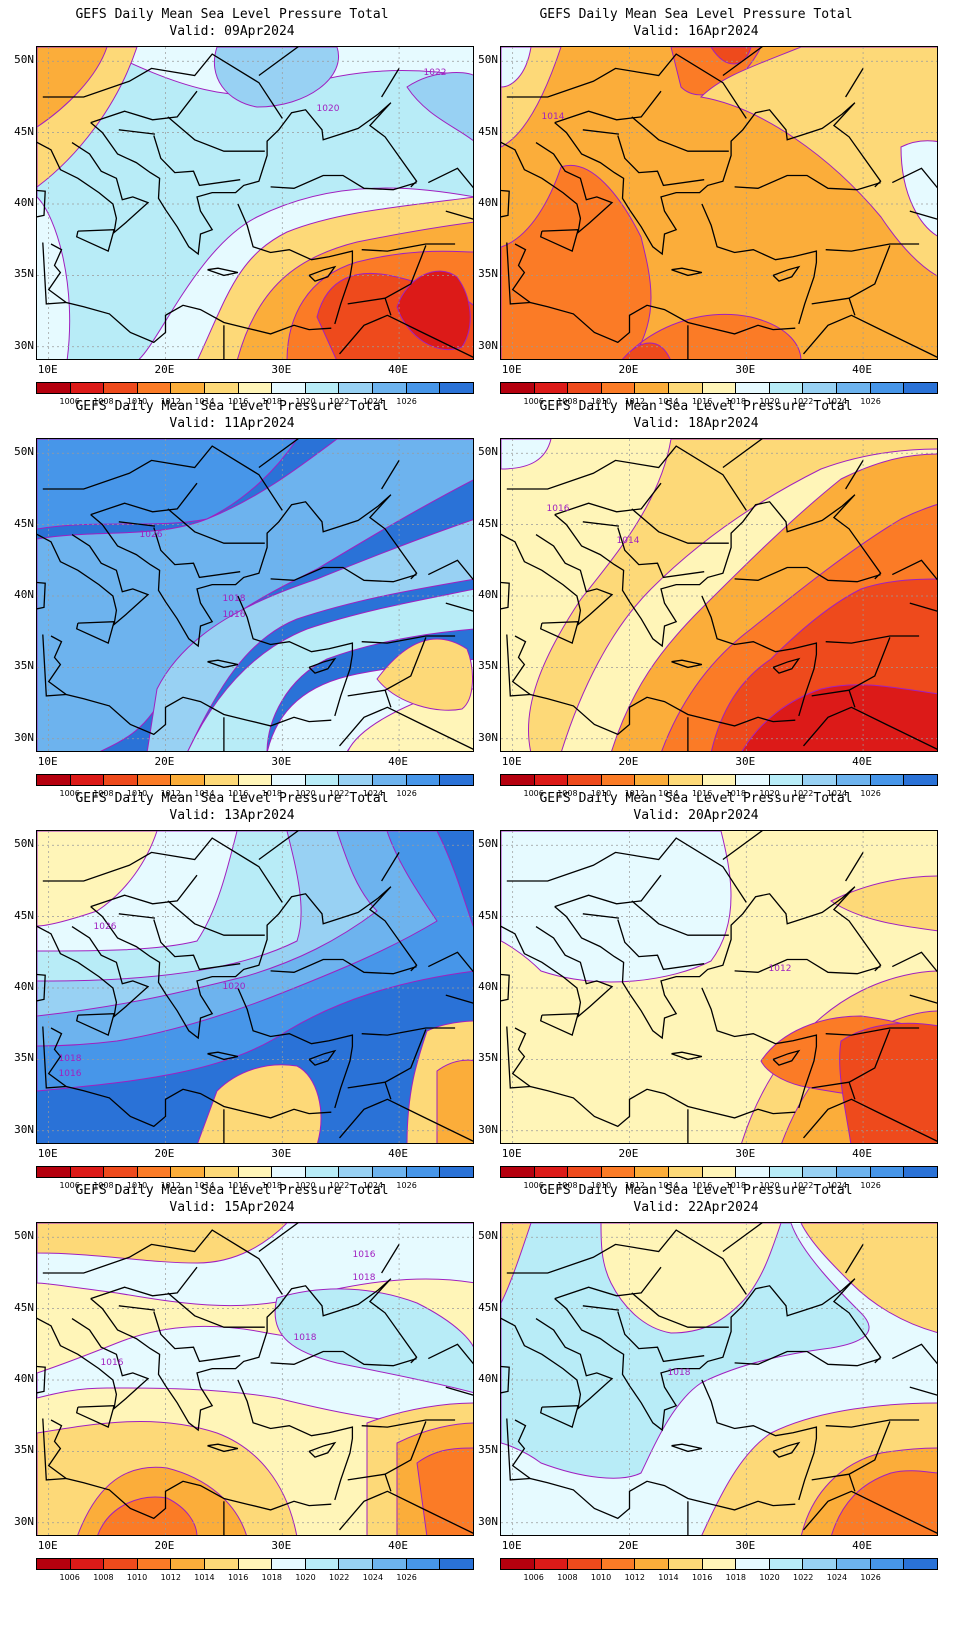  I want to click on colorbar, so click(719, 388).